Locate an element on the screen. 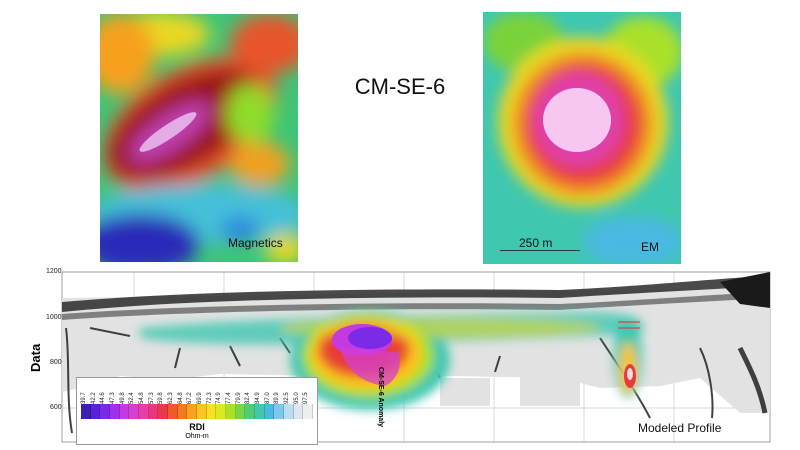  legend-value: 47.3 is located at coordinates (113, 398).